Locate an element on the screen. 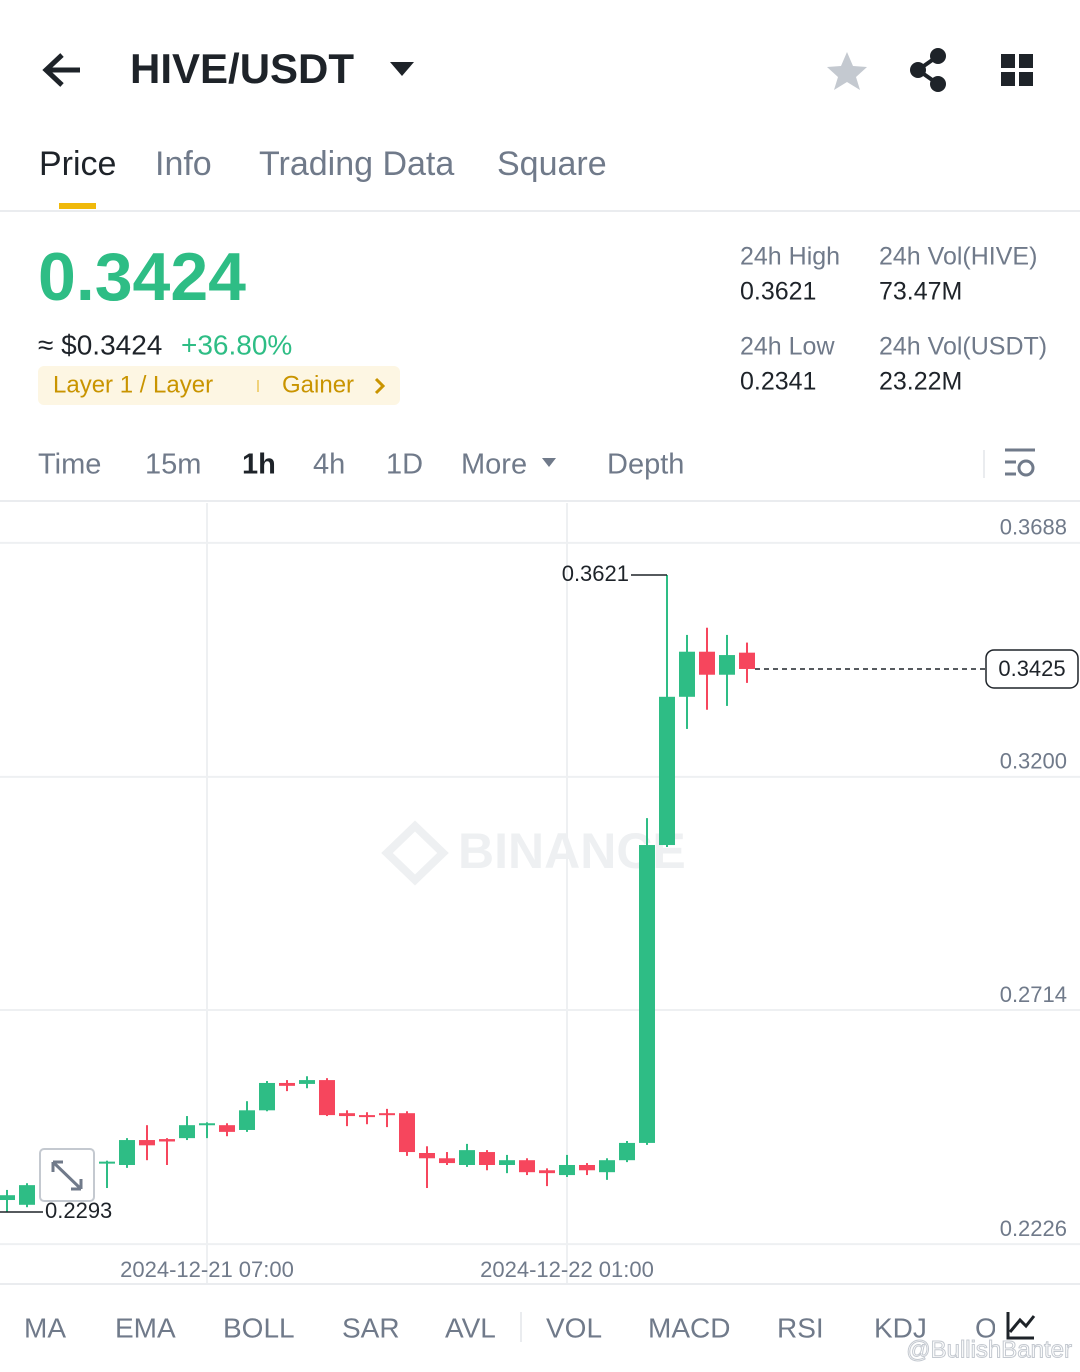 This screenshot has width=1080, height=1372. tab: Info is located at coordinates (183, 164).